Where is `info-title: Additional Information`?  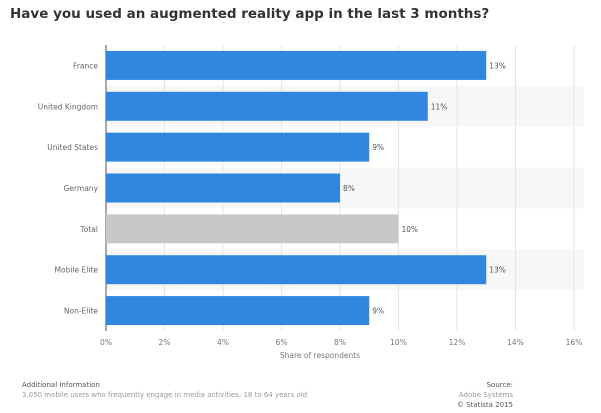
info-title: Additional Information is located at coordinates (61, 385).